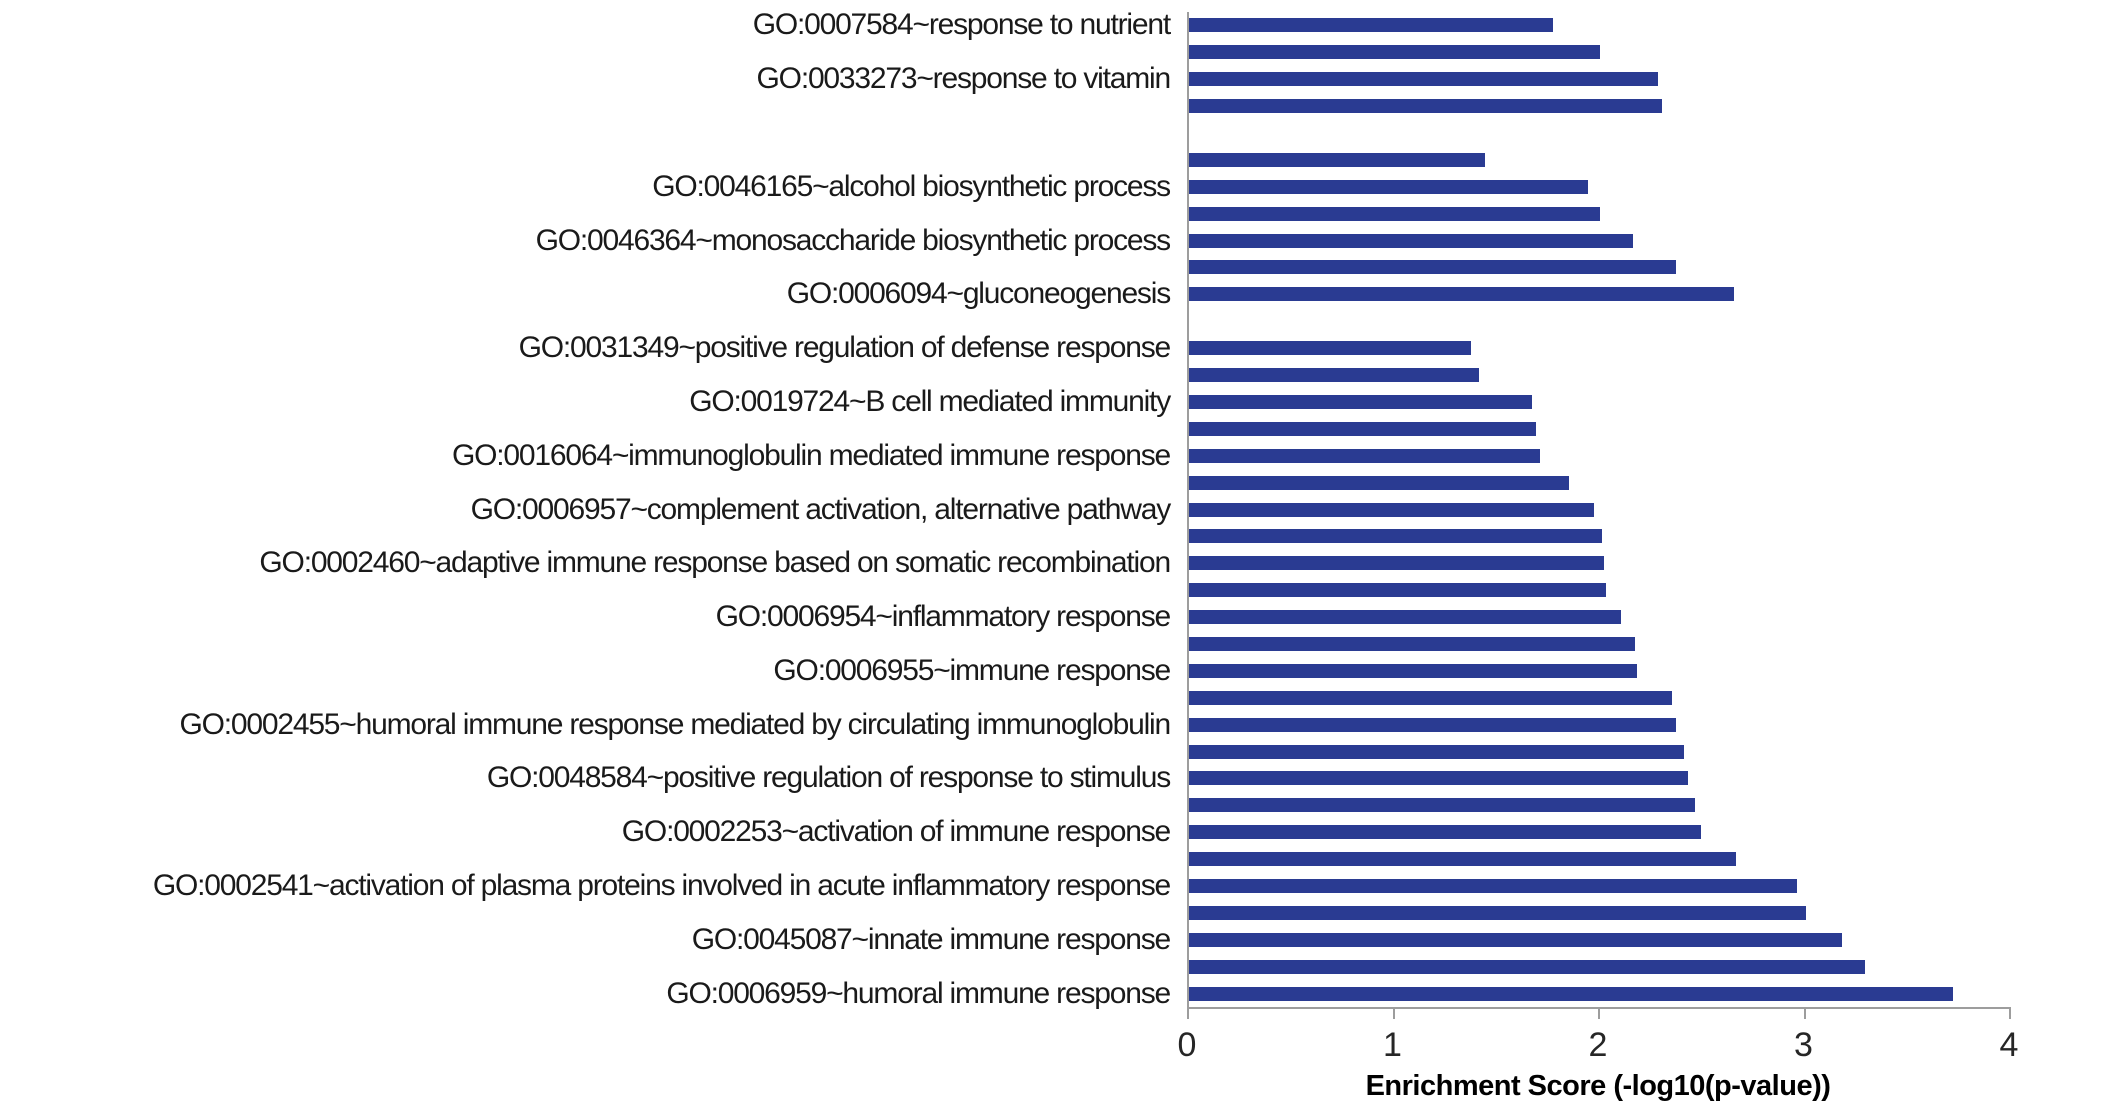 The height and width of the screenshot is (1119, 2126). I want to click on category-label: GO:0033273~response to vitamin, so click(964, 79).